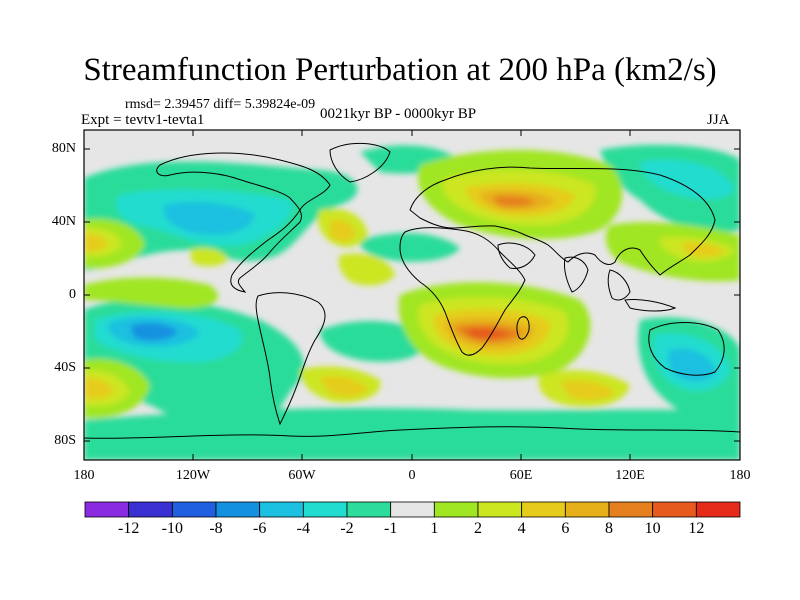  I want to click on experiment-label: Expt = tevtv1-tevta1, so click(143, 120).